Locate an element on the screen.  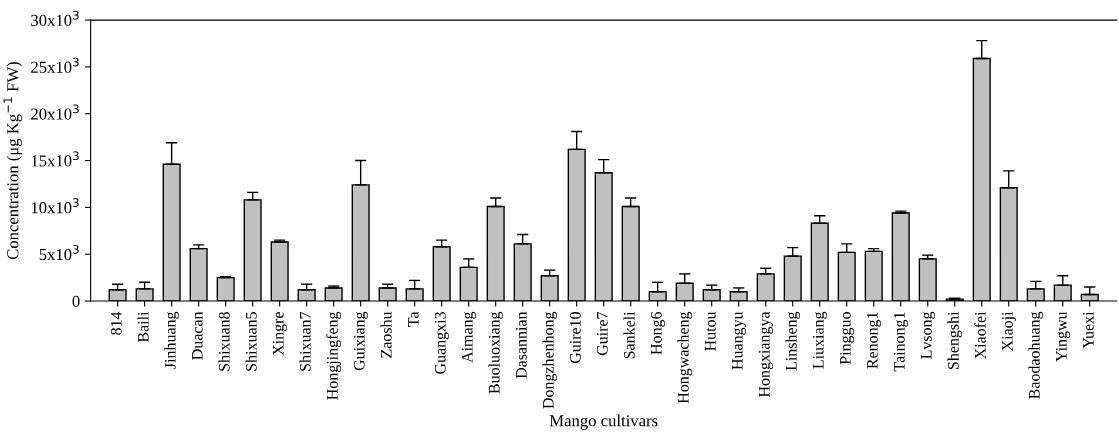
y-axis-title: Concentration (μg Kg$^{−1}$ FW) is located at coordinates (12, 161).